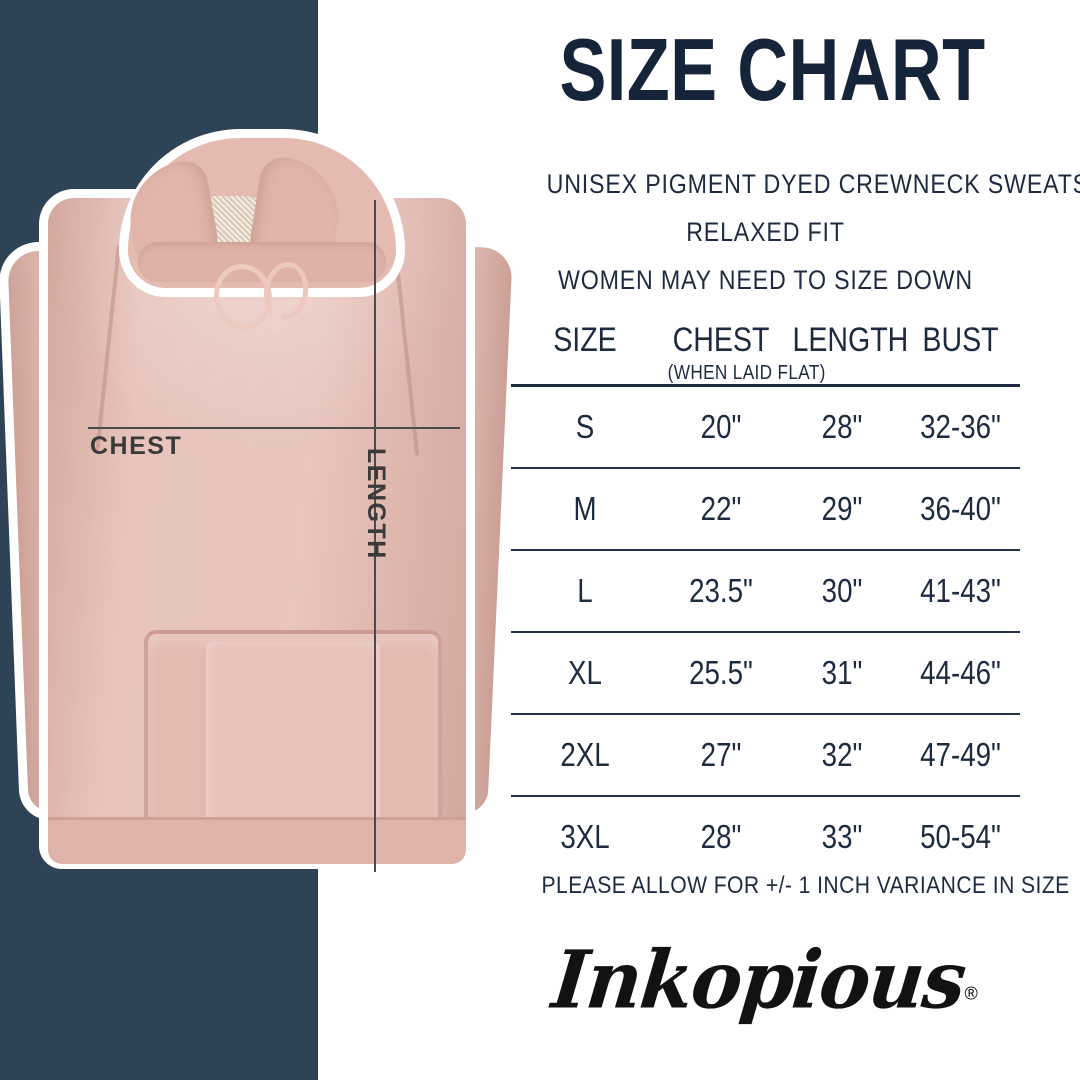 This screenshot has height=1080, width=1080. What do you see at coordinates (842, 508) in the screenshot?
I see `cell-length: 29"` at bounding box center [842, 508].